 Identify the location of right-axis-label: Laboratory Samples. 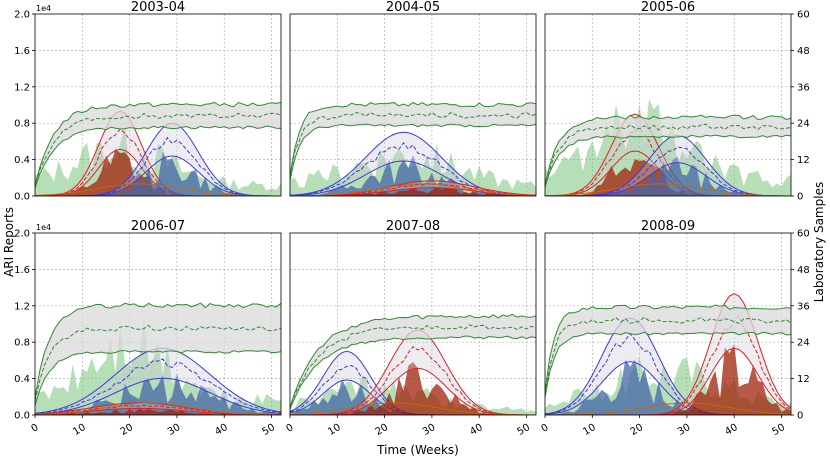
(819, 242).